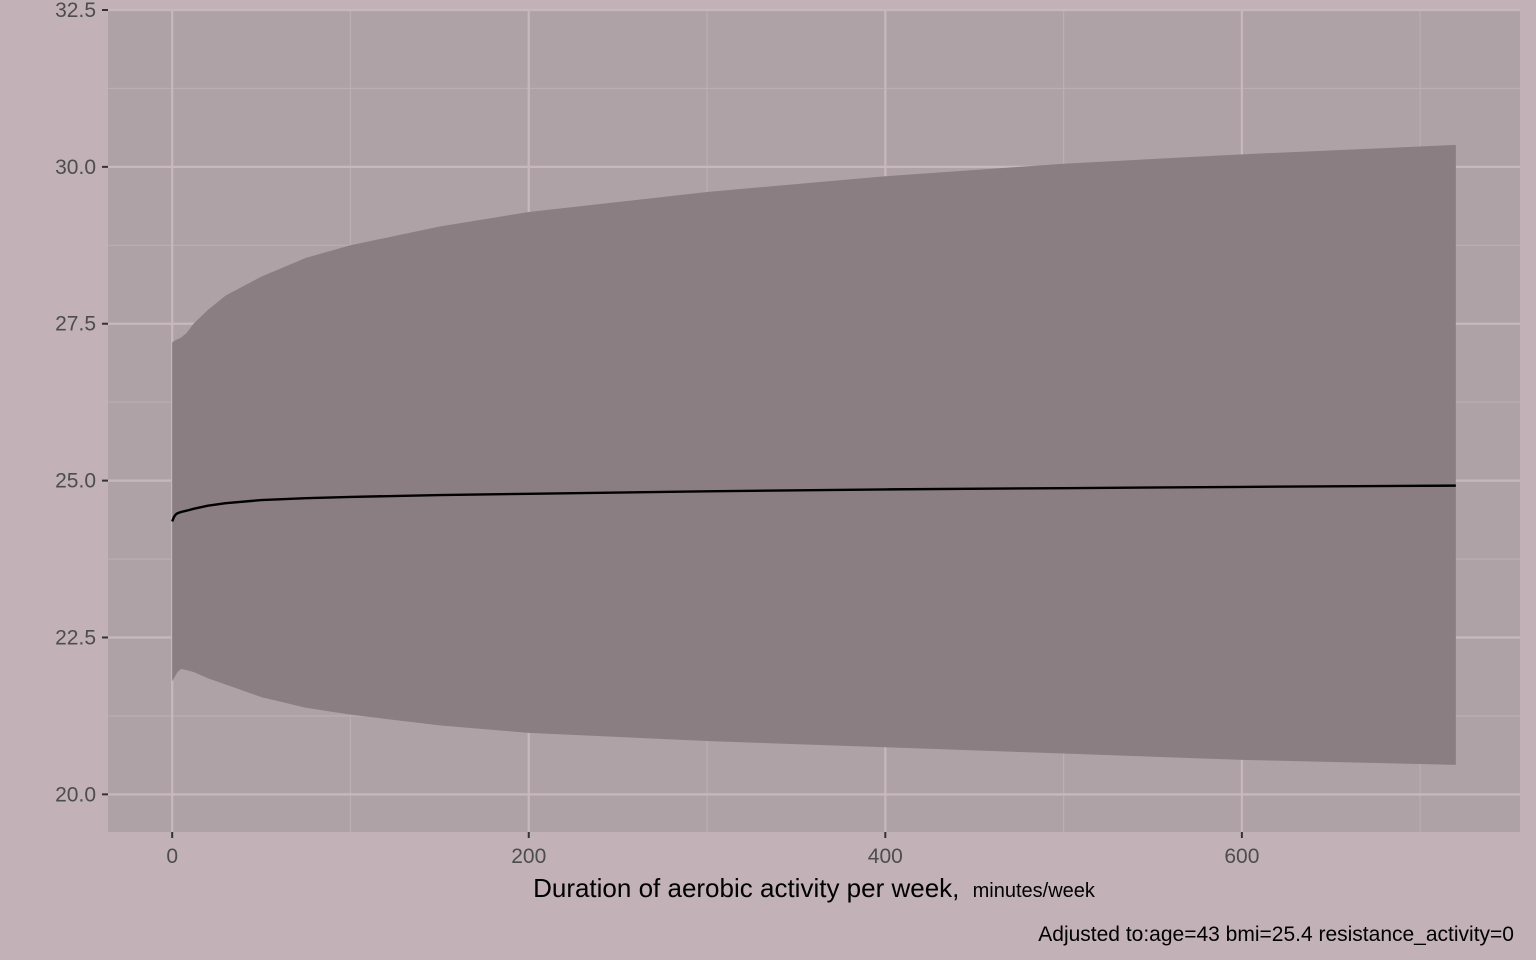 This screenshot has width=1536, height=960. What do you see at coordinates (172, 856) in the screenshot?
I see `x-tick-label: 0` at bounding box center [172, 856].